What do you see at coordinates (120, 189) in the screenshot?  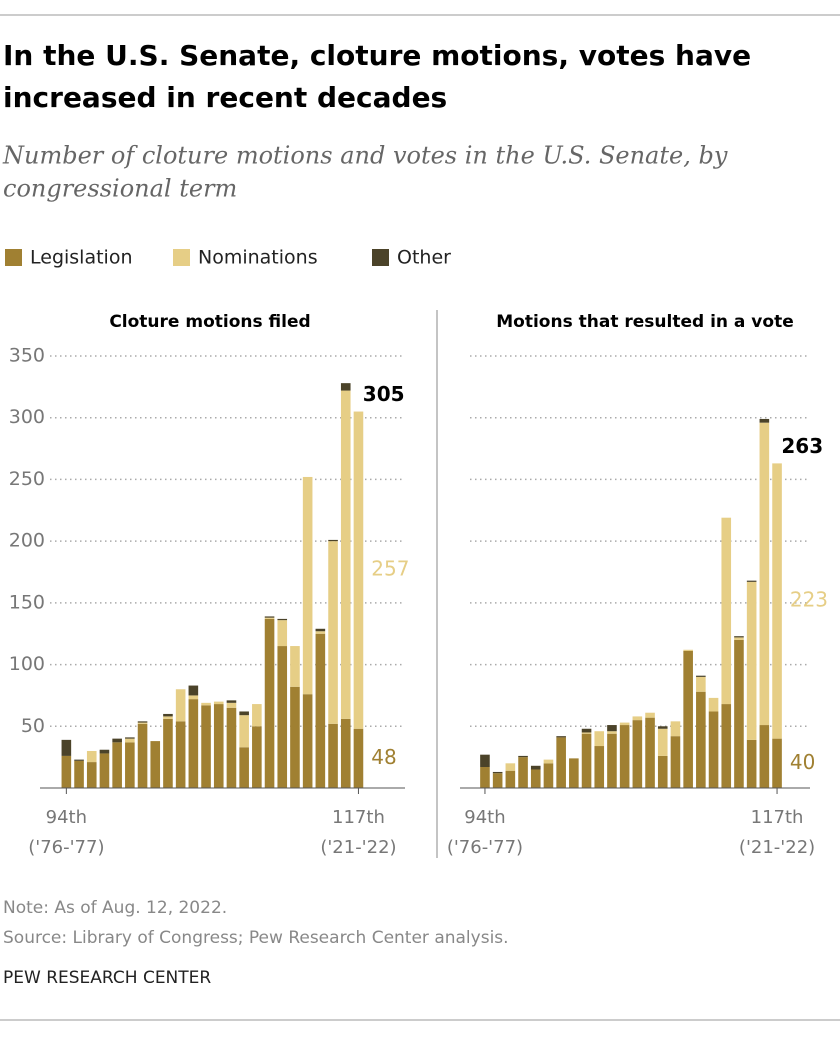 I see `subtitle: congressional term` at bounding box center [120, 189].